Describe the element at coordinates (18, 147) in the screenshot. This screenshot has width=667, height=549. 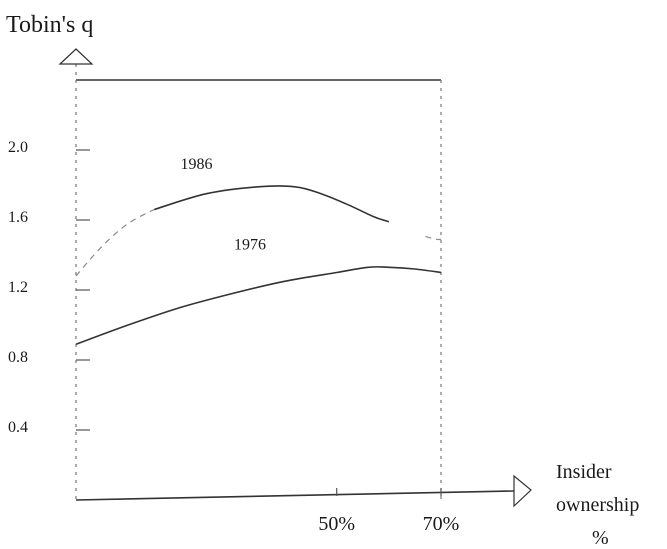
I see `y-tick-label: 2.0` at that location.